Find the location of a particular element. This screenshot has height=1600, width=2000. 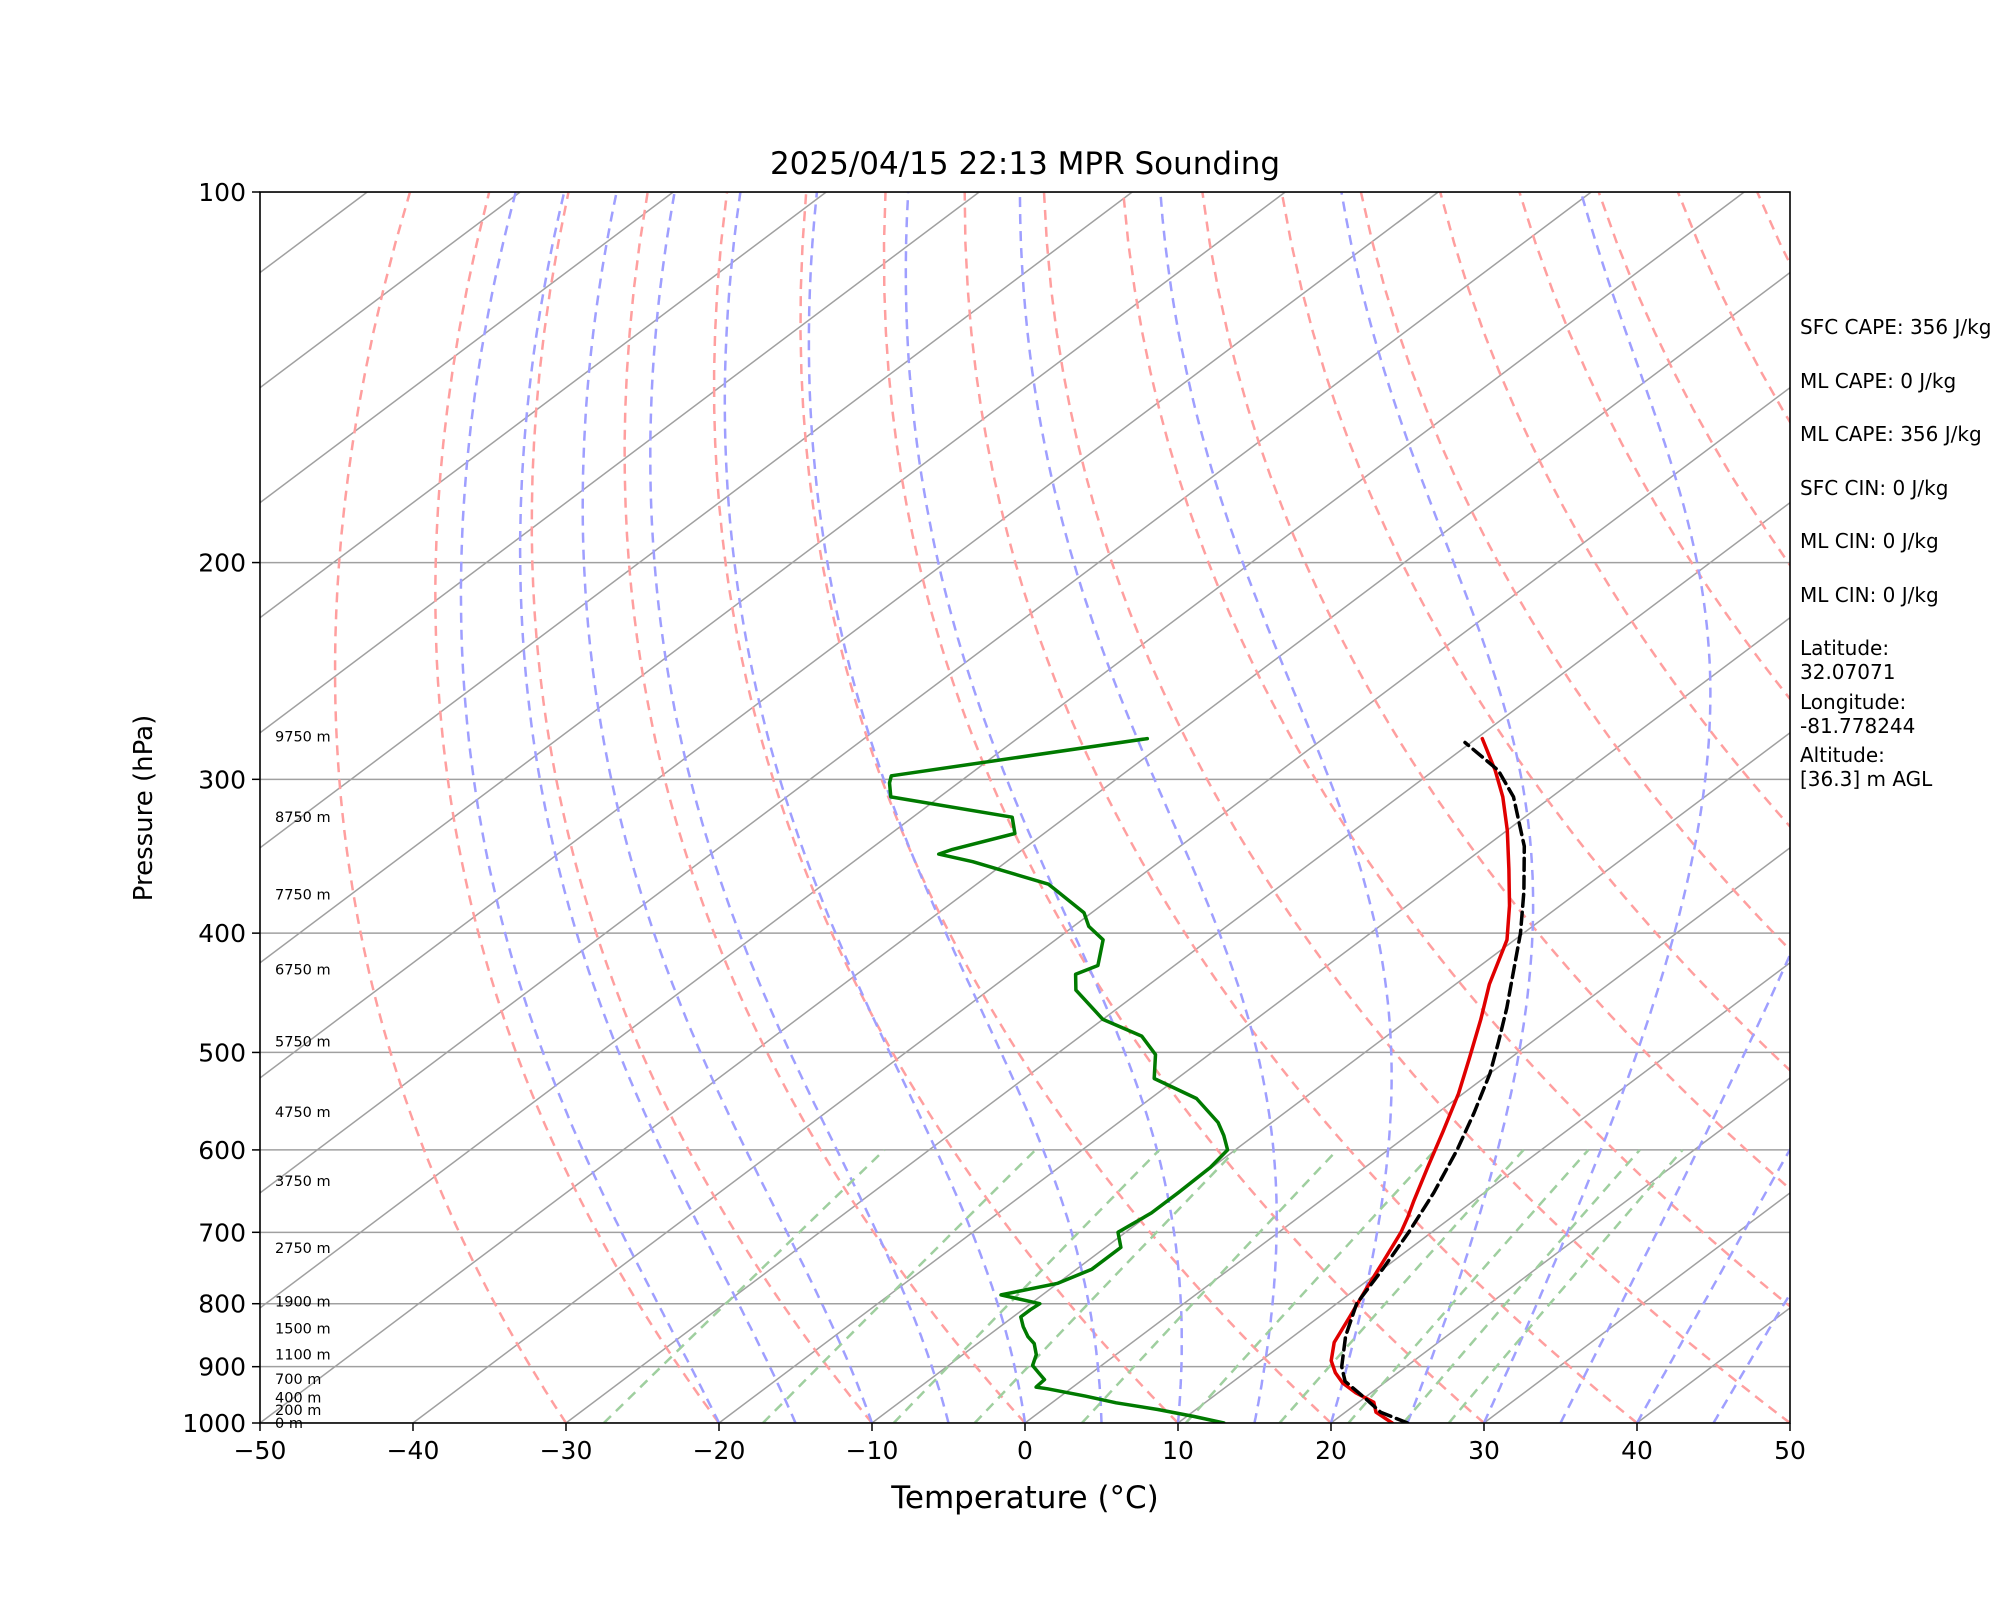

x-tick-label: −40 is located at coordinates (413, 1450).